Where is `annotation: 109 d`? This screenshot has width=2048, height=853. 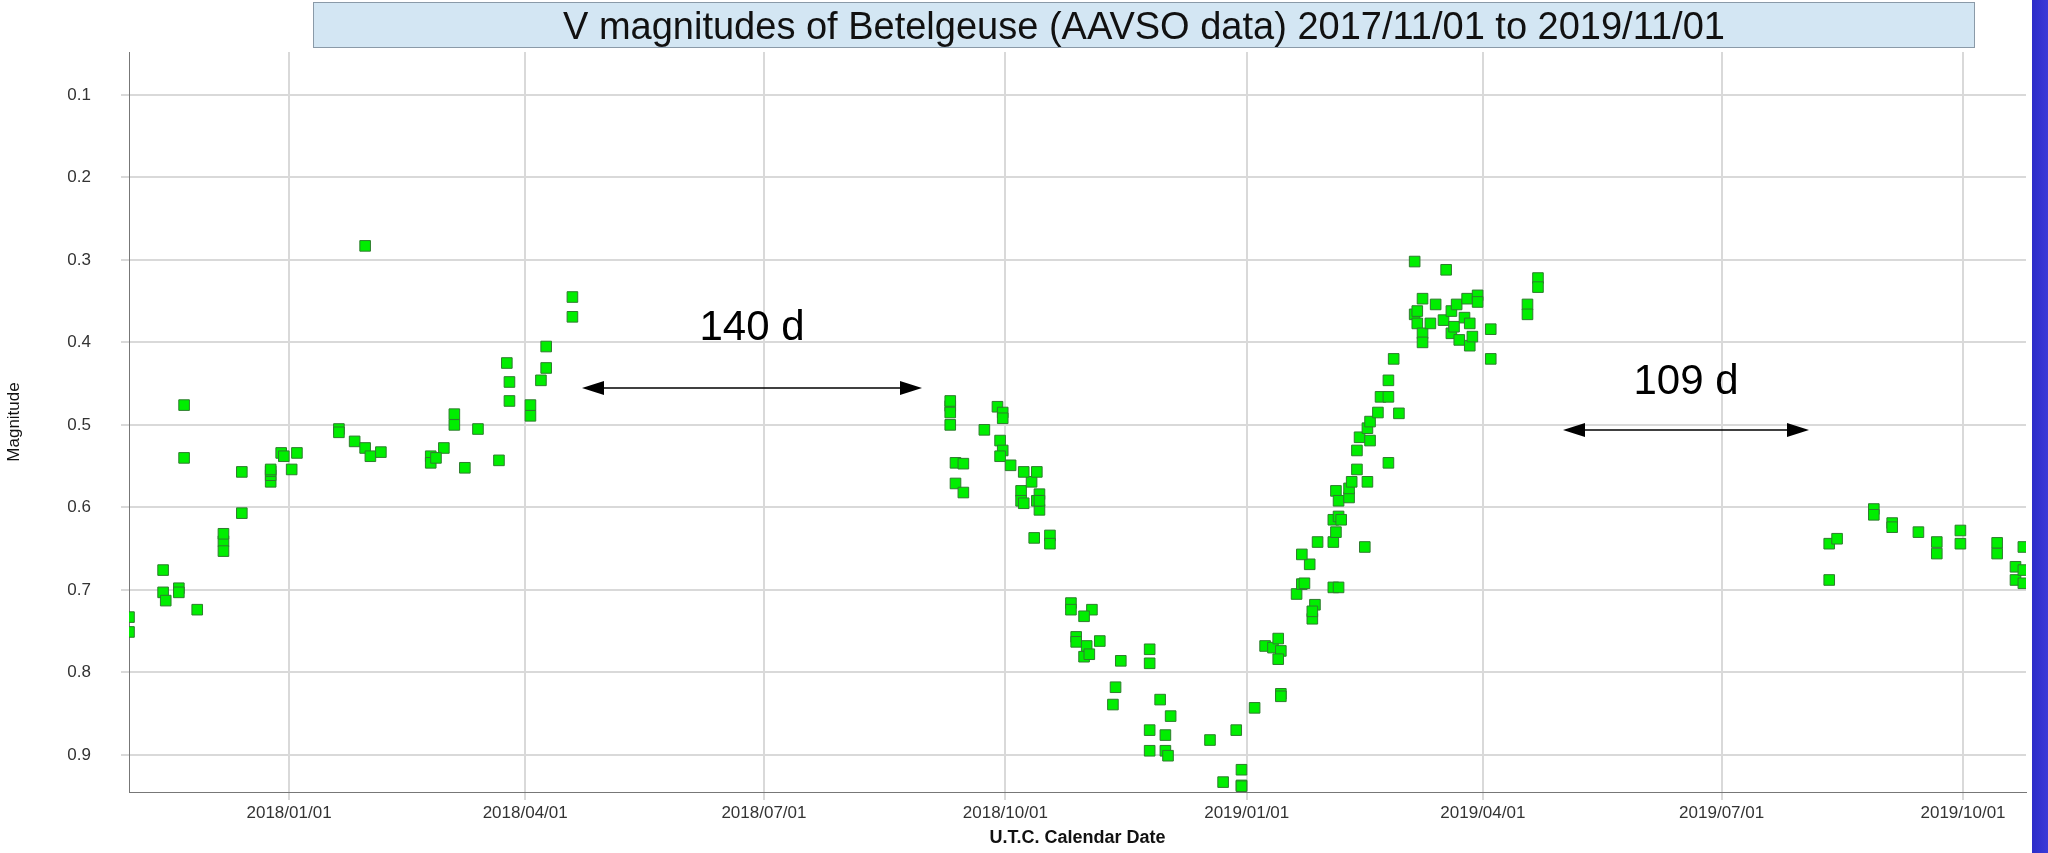 annotation: 109 d is located at coordinates (1686, 379).